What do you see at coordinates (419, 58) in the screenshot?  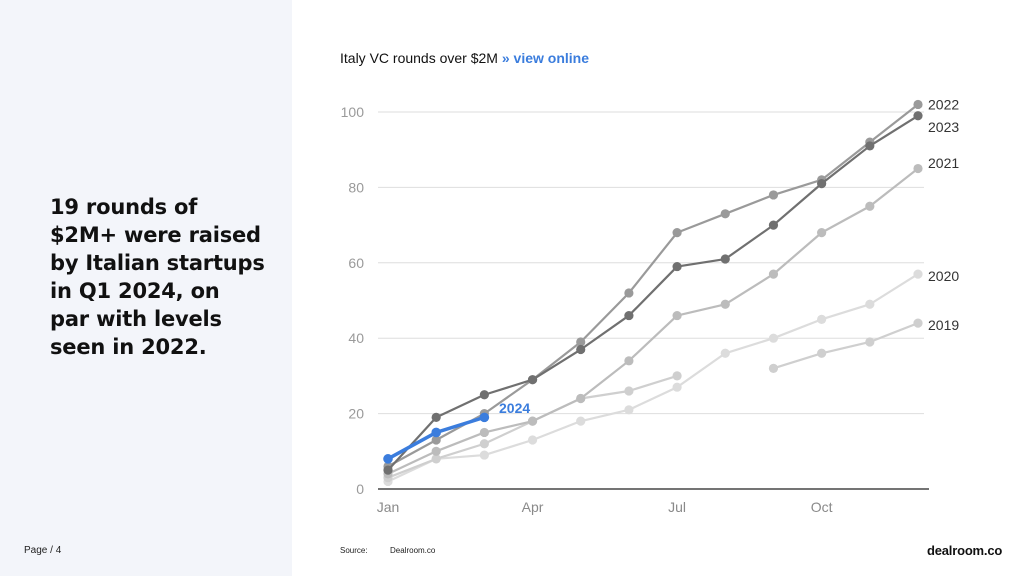 I see `chart-title-text: Italy VC rounds over $2M` at bounding box center [419, 58].